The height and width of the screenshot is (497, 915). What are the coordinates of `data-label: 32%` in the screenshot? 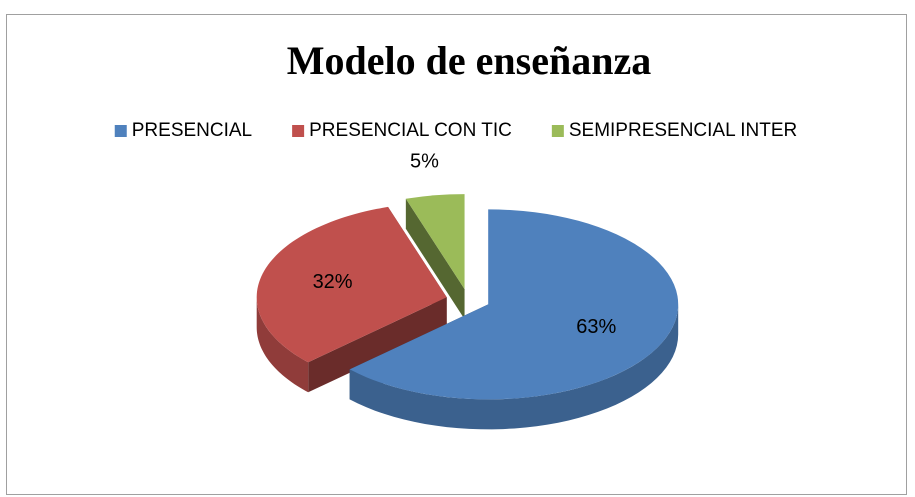 It's located at (333, 282).